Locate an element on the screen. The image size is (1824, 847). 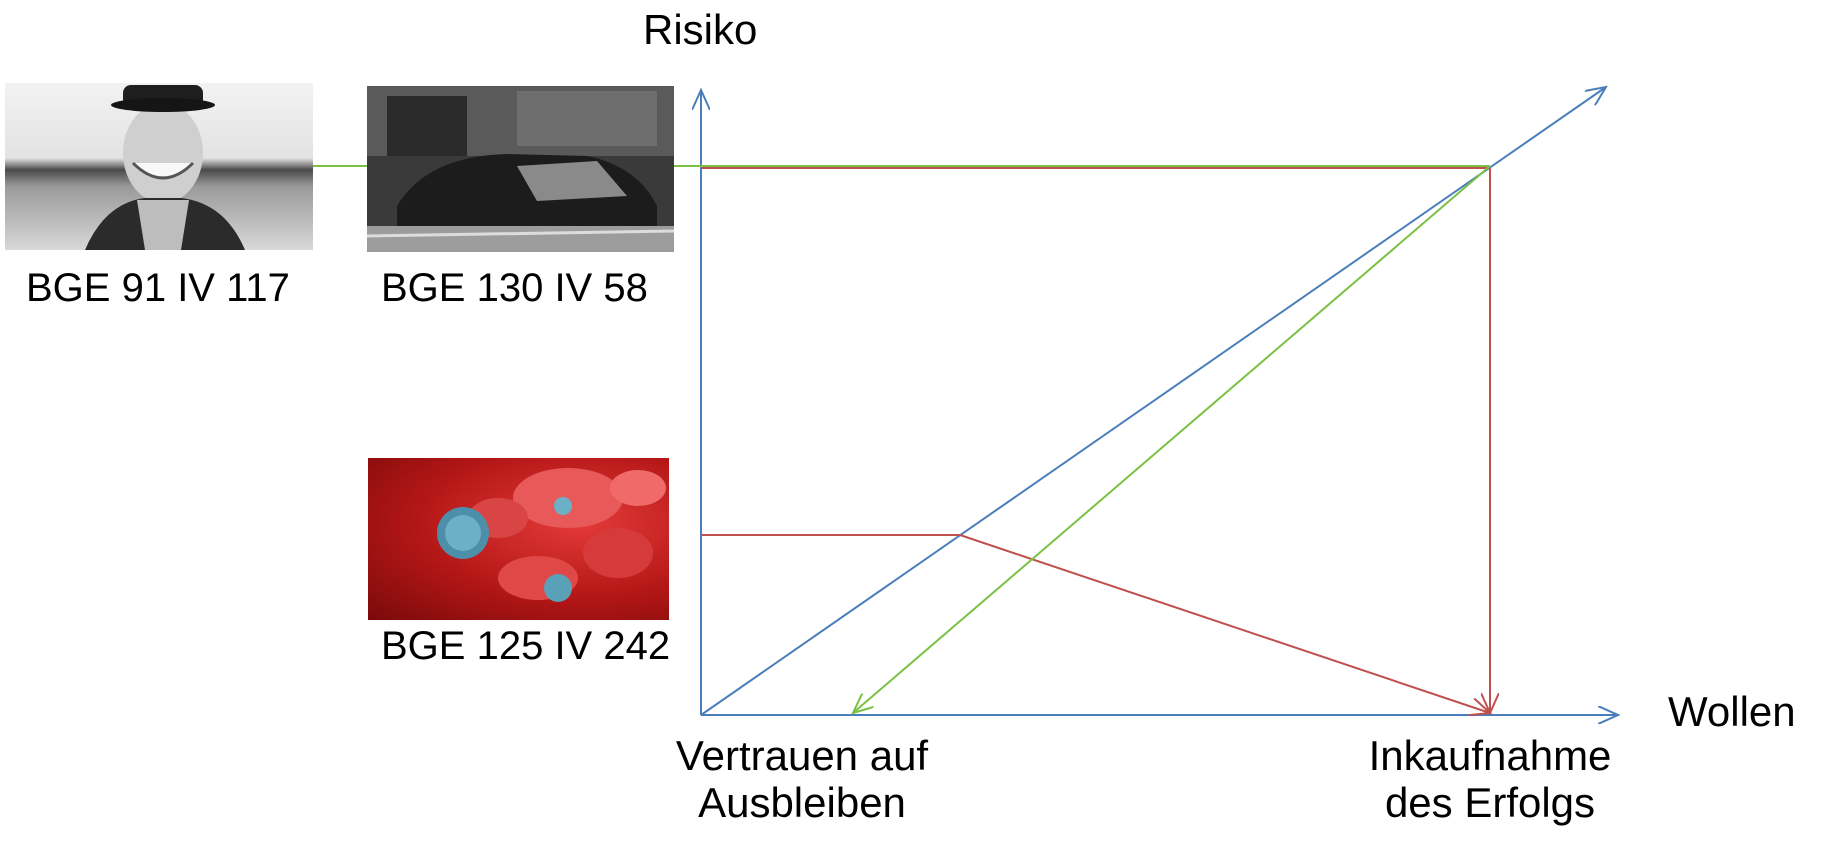
case-caption-3: BGE 125 IV 242 is located at coordinates (526, 646).